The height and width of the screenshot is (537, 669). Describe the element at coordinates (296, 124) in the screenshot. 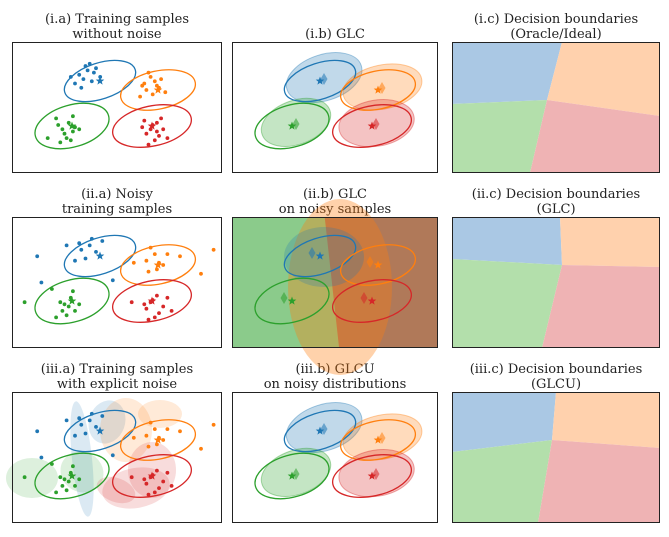

I see `panel-ib-diamond-green` at that location.